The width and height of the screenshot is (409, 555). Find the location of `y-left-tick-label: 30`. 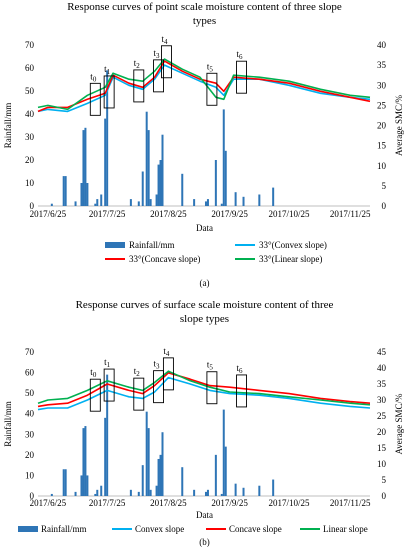

y-left-tick-label: 30 is located at coordinates (30, 434).